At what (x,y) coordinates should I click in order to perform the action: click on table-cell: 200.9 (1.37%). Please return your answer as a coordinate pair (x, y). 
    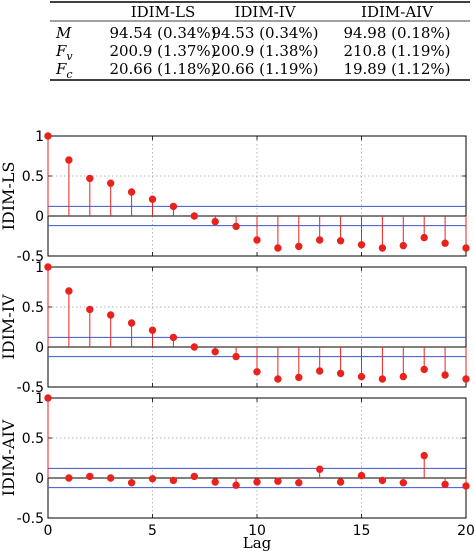
    Looking at the image, I should click on (162, 51).